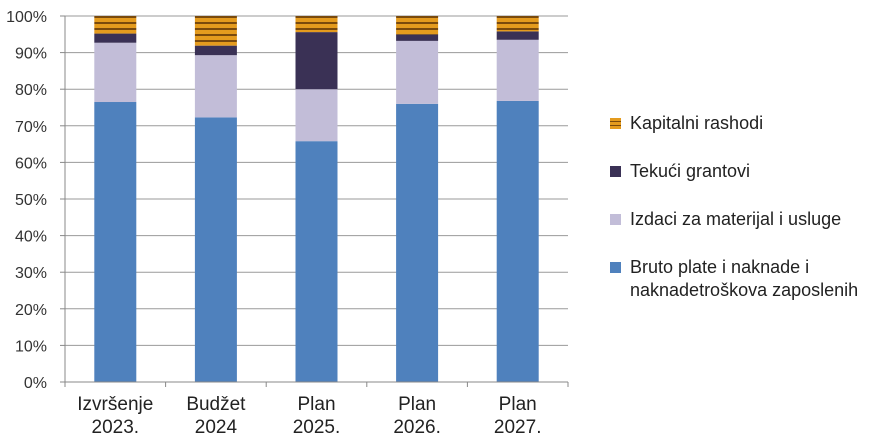 This screenshot has width=890, height=447. I want to click on legend-item-kapitalni-rashodi: Kapitalni rashodi, so click(747, 123).